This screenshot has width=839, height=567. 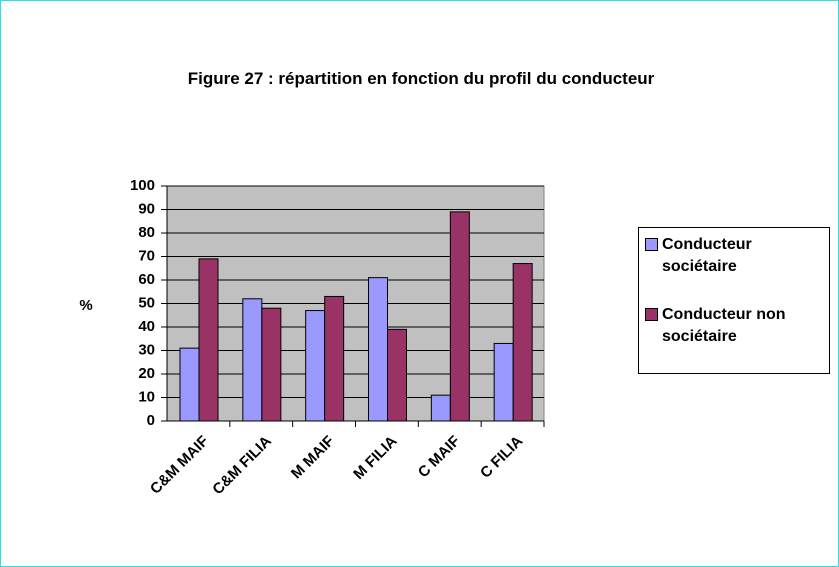 I want to click on y-axis-label: %, so click(x=85, y=305).